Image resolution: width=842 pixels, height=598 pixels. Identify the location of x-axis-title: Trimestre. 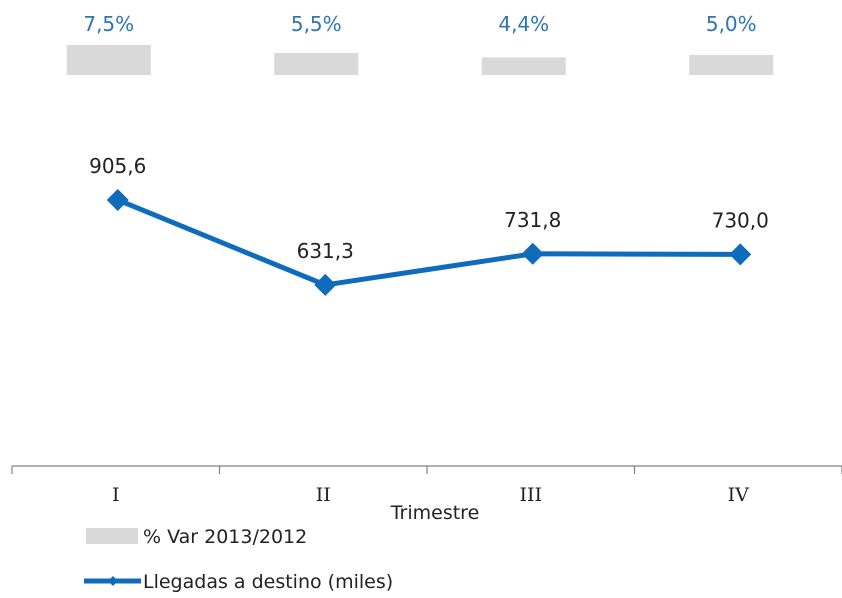
(435, 513).